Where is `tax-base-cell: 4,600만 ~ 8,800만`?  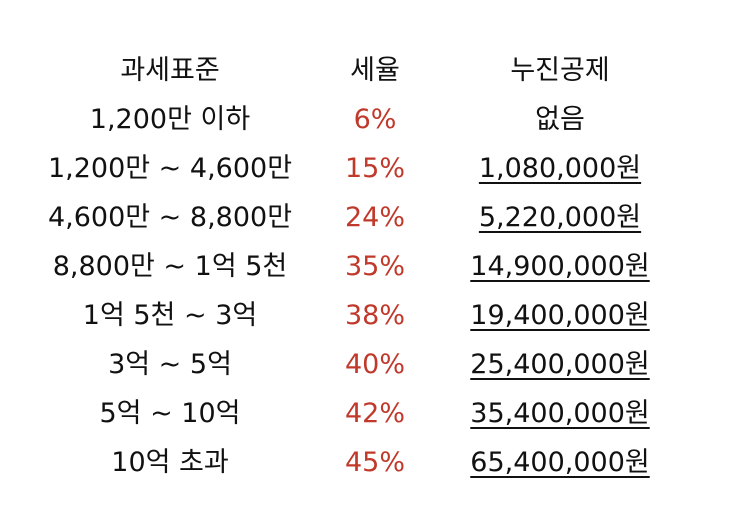
tax-base-cell: 4,600만 ~ 8,800만 is located at coordinates (170, 217).